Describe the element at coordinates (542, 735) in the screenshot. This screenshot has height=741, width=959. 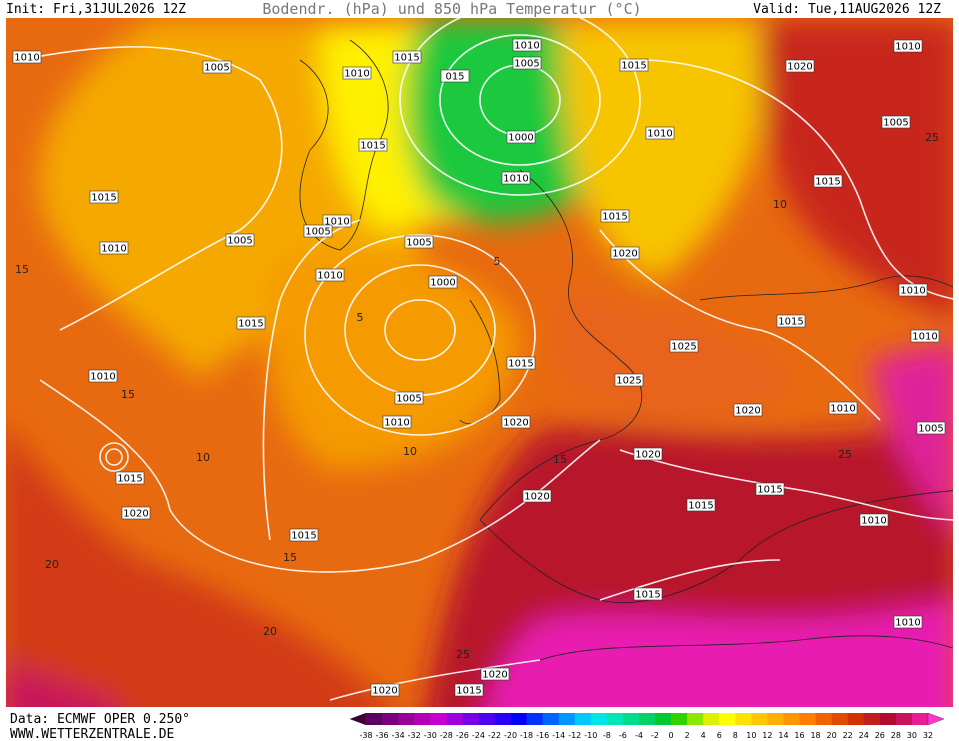
I see `colorbar-label: -16` at that location.